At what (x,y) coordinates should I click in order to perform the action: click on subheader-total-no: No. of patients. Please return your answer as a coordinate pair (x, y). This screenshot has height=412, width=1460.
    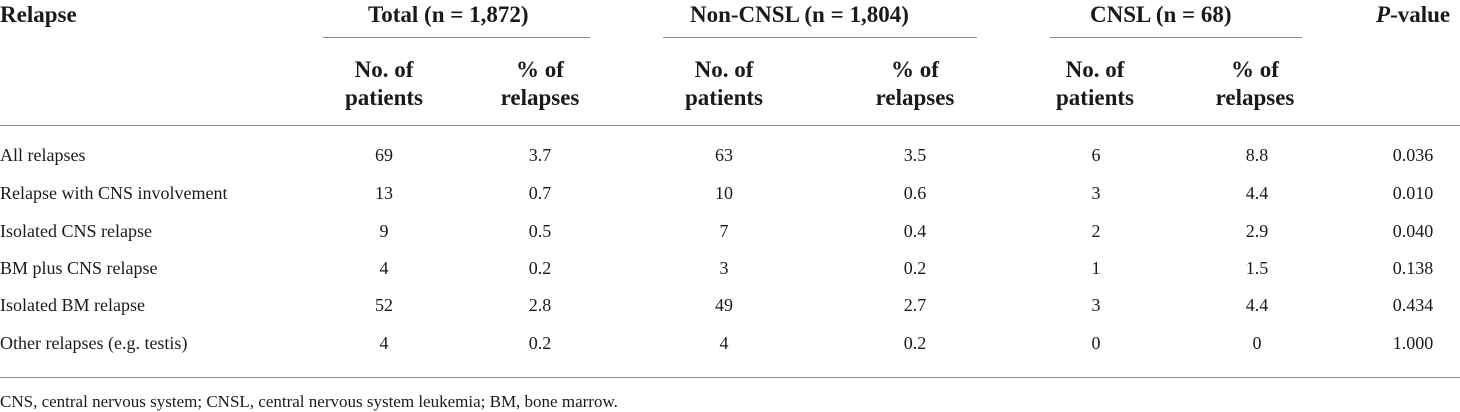
    Looking at the image, I should click on (384, 84).